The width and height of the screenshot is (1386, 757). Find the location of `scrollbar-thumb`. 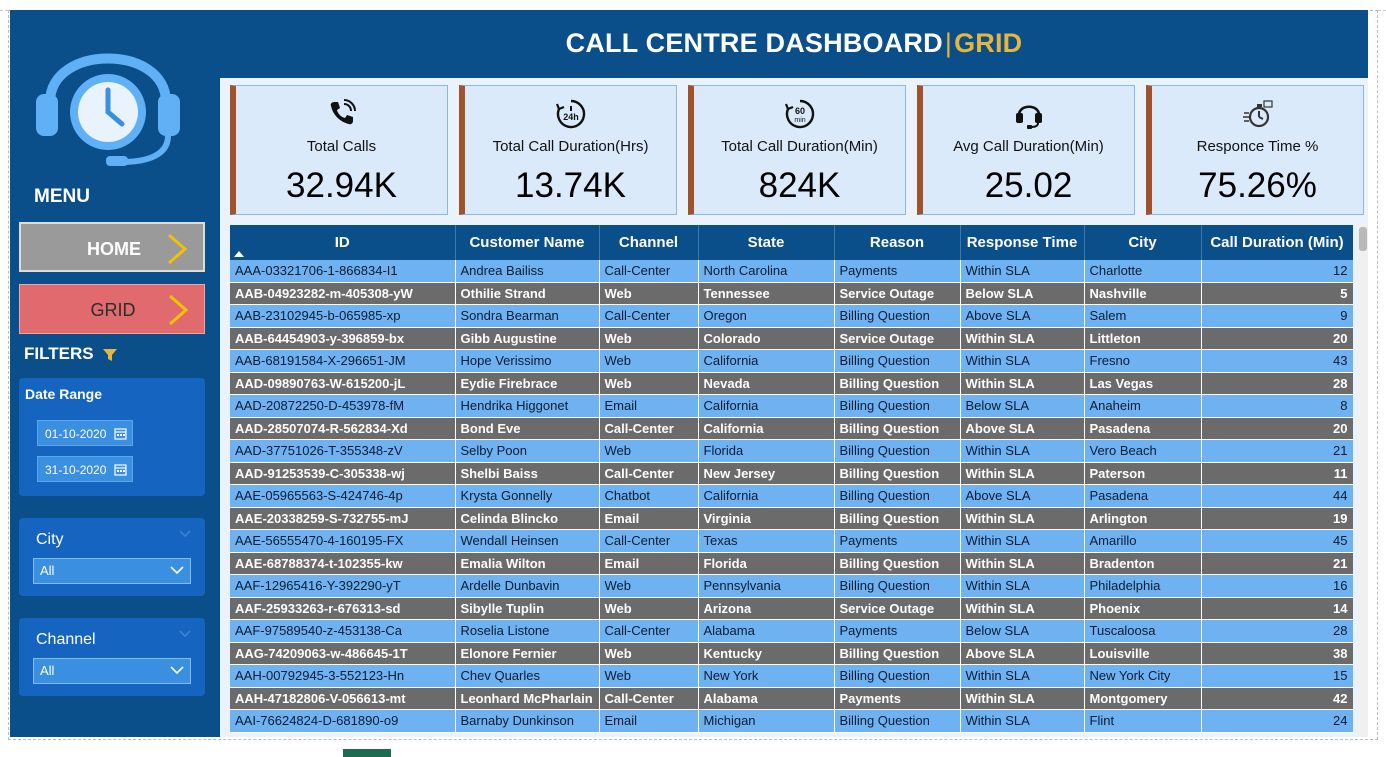

scrollbar-thumb is located at coordinates (1363, 239).